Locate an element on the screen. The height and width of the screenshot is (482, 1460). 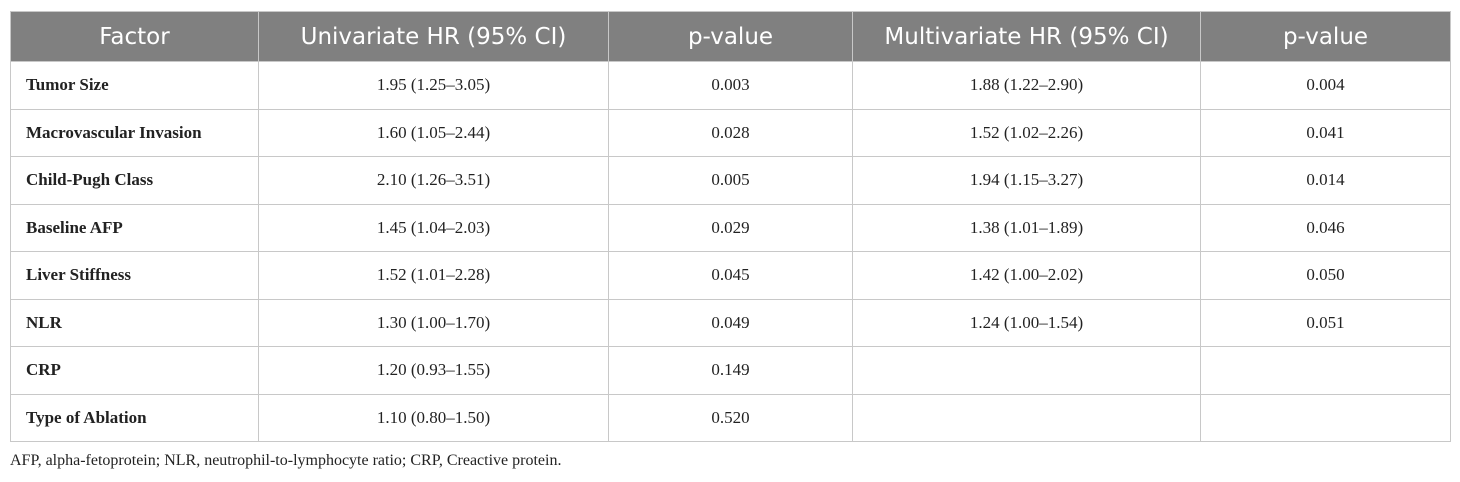
value-cell: 2.10 (1.26–3.51) is located at coordinates (433, 180).